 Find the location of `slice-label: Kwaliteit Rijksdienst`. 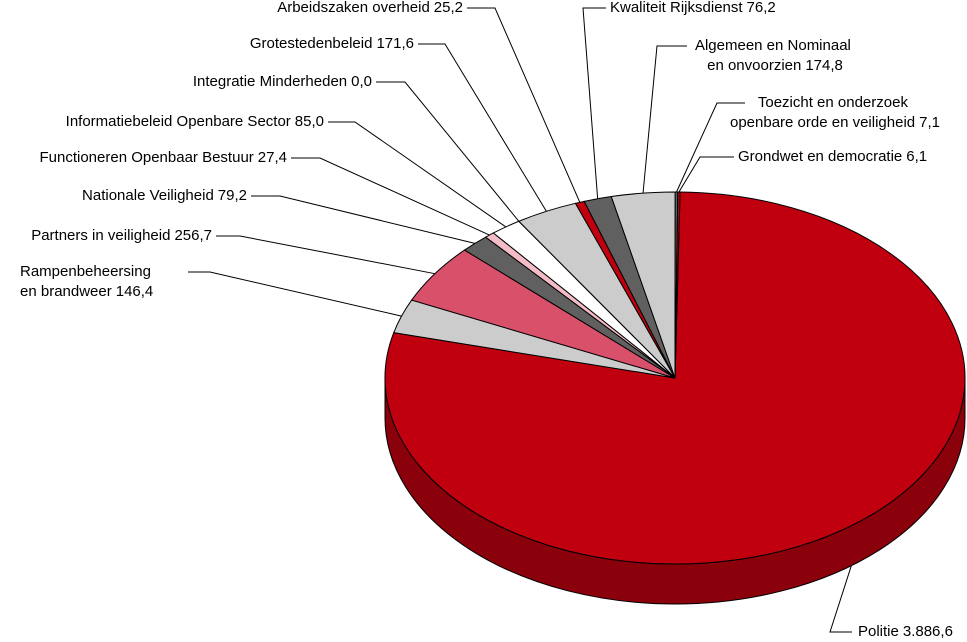

slice-label: Kwaliteit Rijksdienst is located at coordinates (676, 8).